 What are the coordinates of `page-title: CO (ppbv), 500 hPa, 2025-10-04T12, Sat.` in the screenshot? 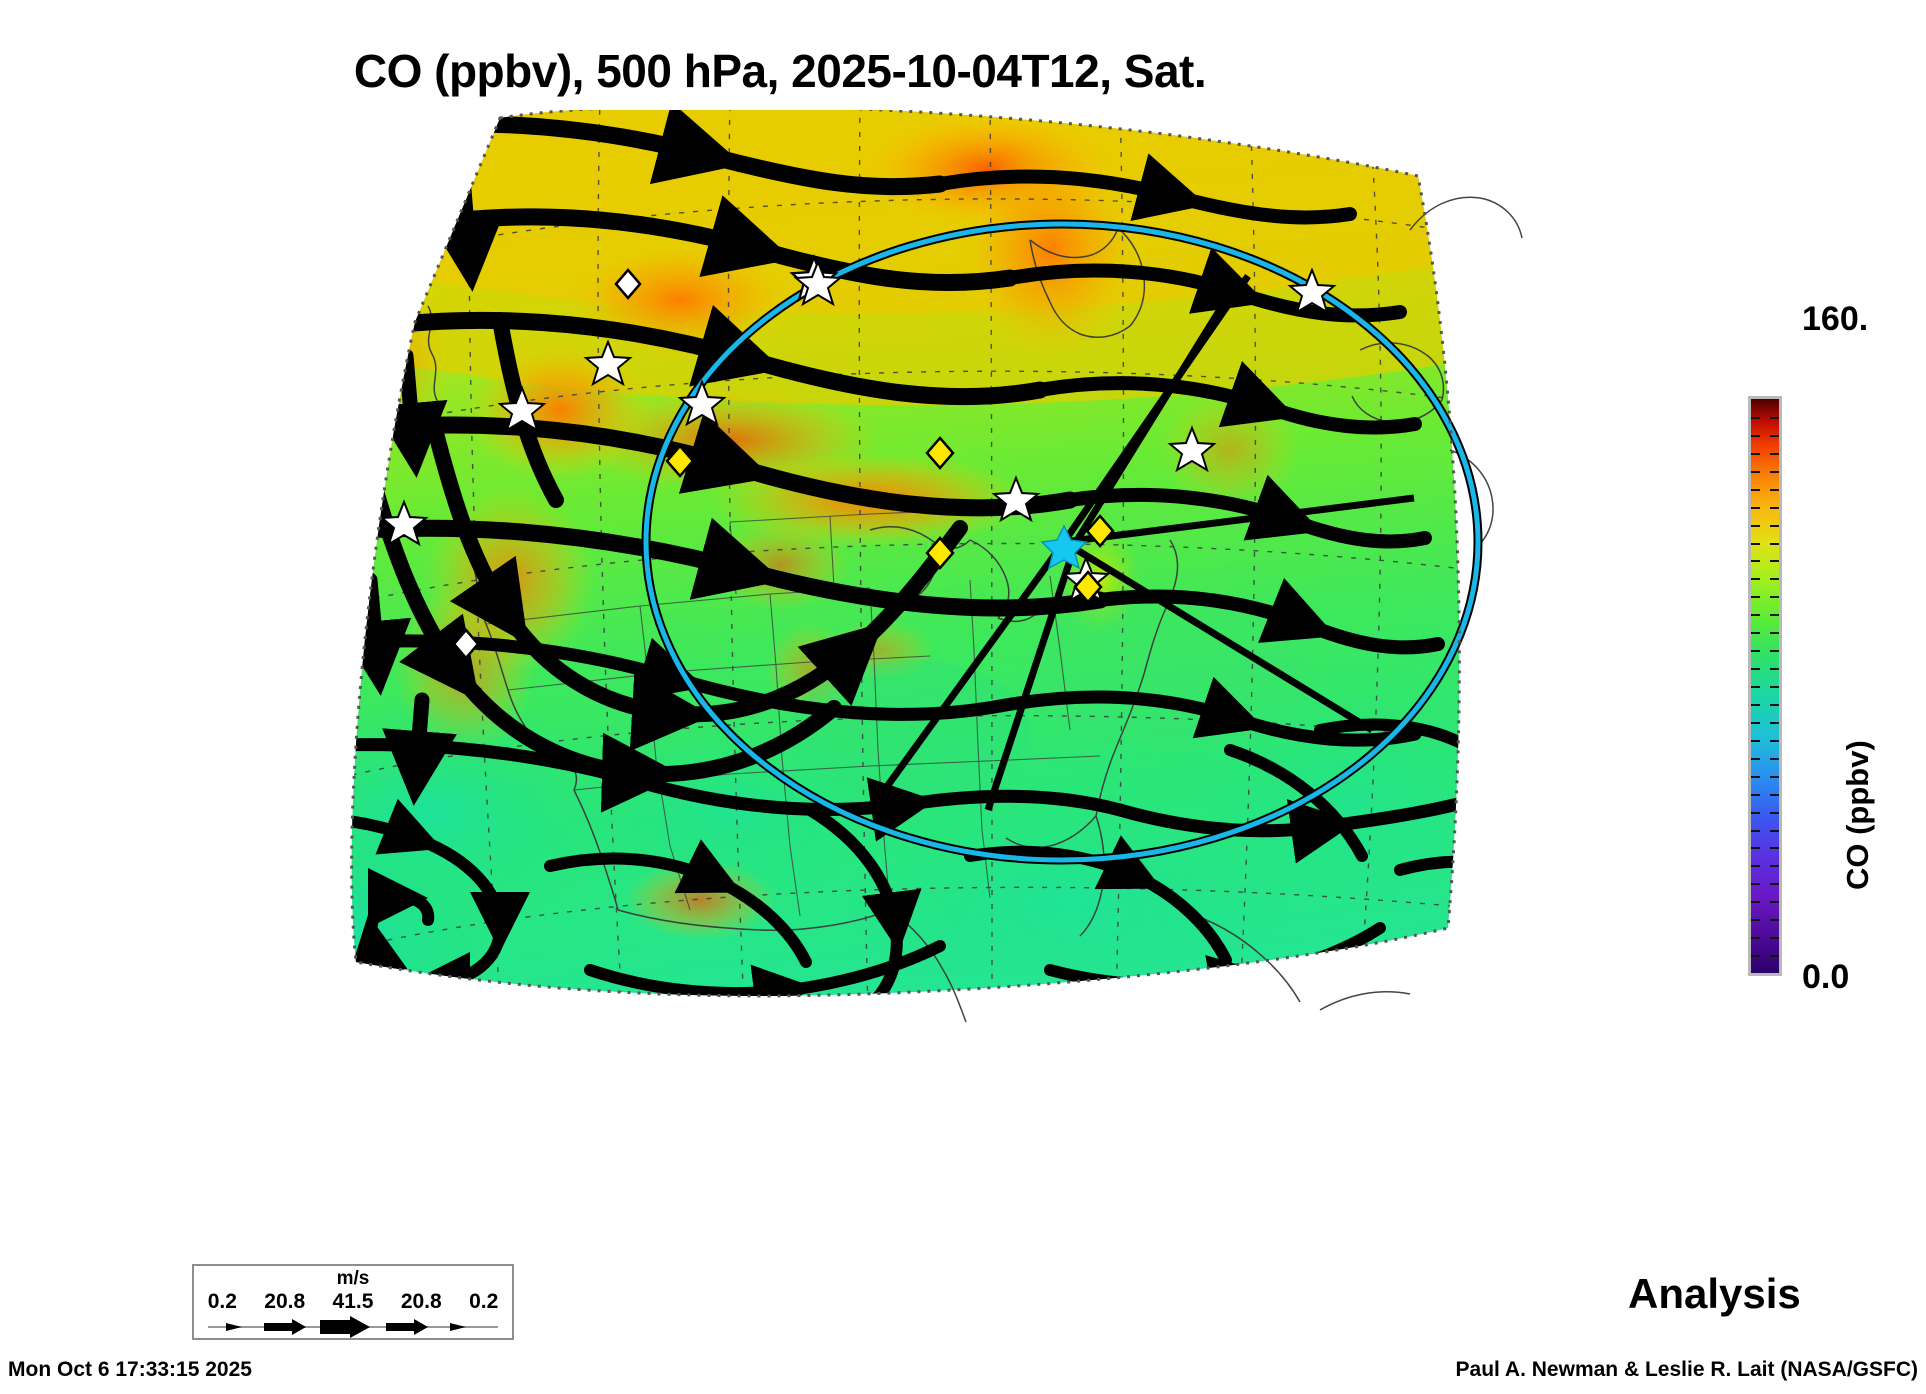 It's located at (780, 71).